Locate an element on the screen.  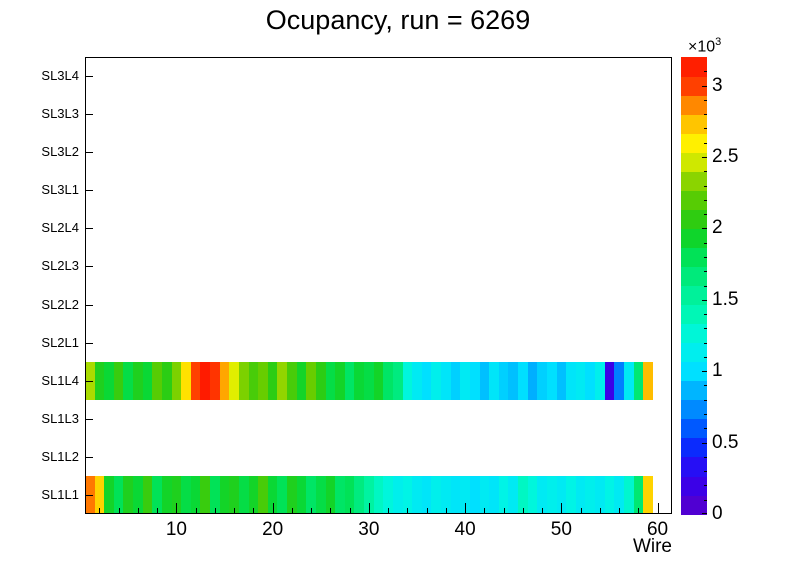
colorbar is located at coordinates (694, 286).